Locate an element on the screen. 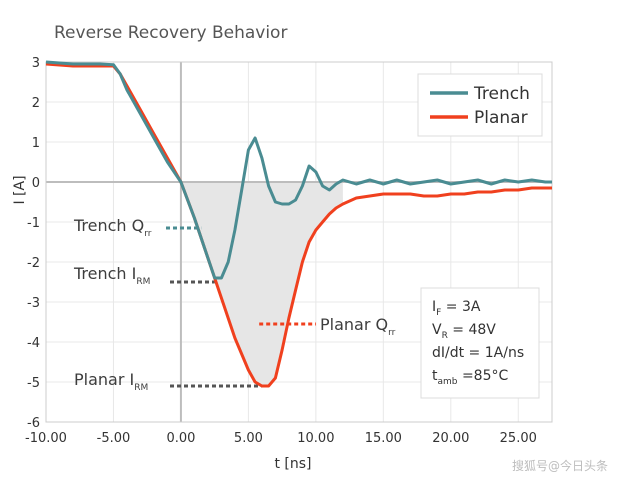 This screenshot has width=624, height=484. x-tick-label: 15.00 is located at coordinates (383, 438).